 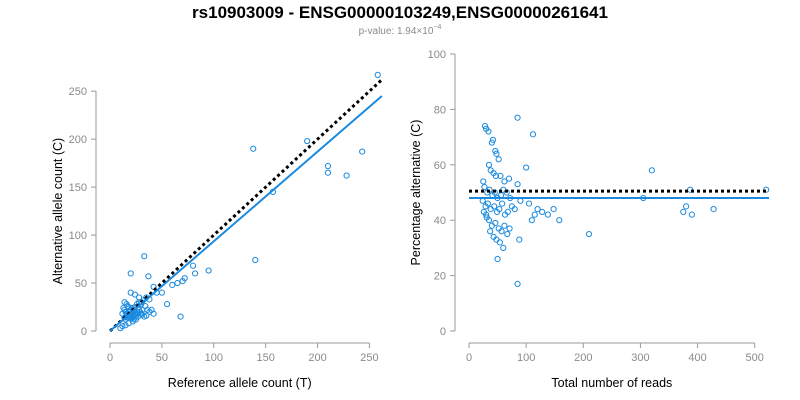 I want to click on x-tick-label: 400, so click(x=697, y=358).